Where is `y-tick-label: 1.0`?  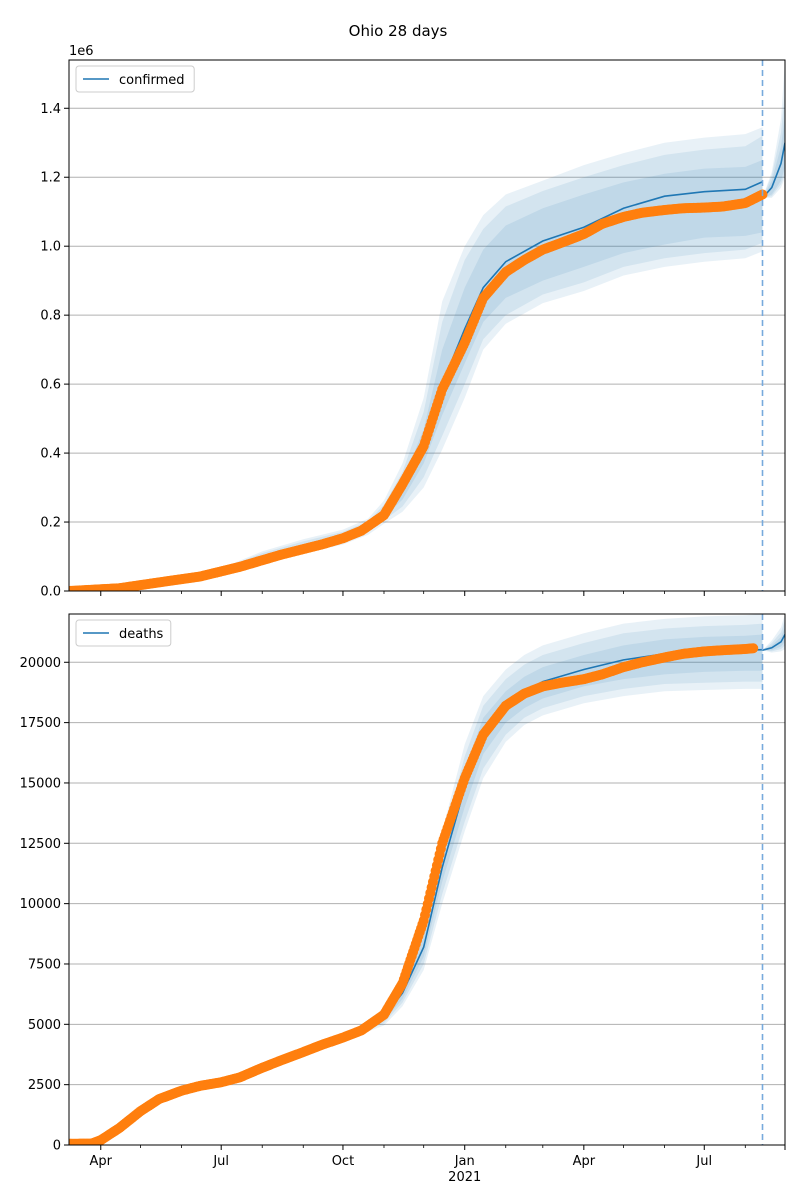 y-tick-label: 1.0 is located at coordinates (50, 247).